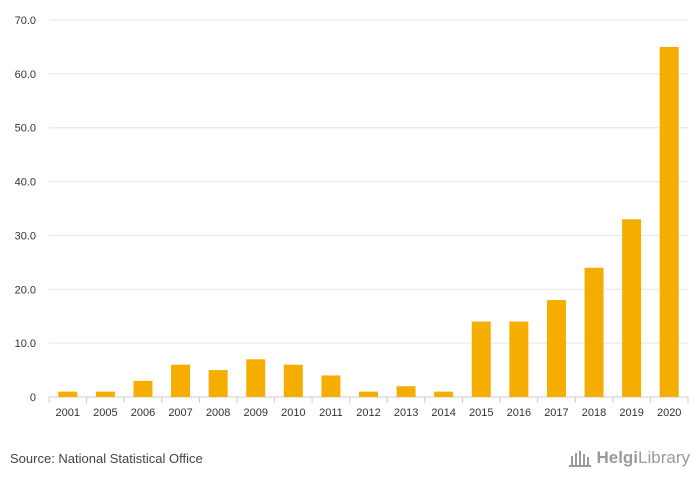  Describe the element at coordinates (293, 413) in the screenshot. I see `x-tick-label: 2010` at that location.